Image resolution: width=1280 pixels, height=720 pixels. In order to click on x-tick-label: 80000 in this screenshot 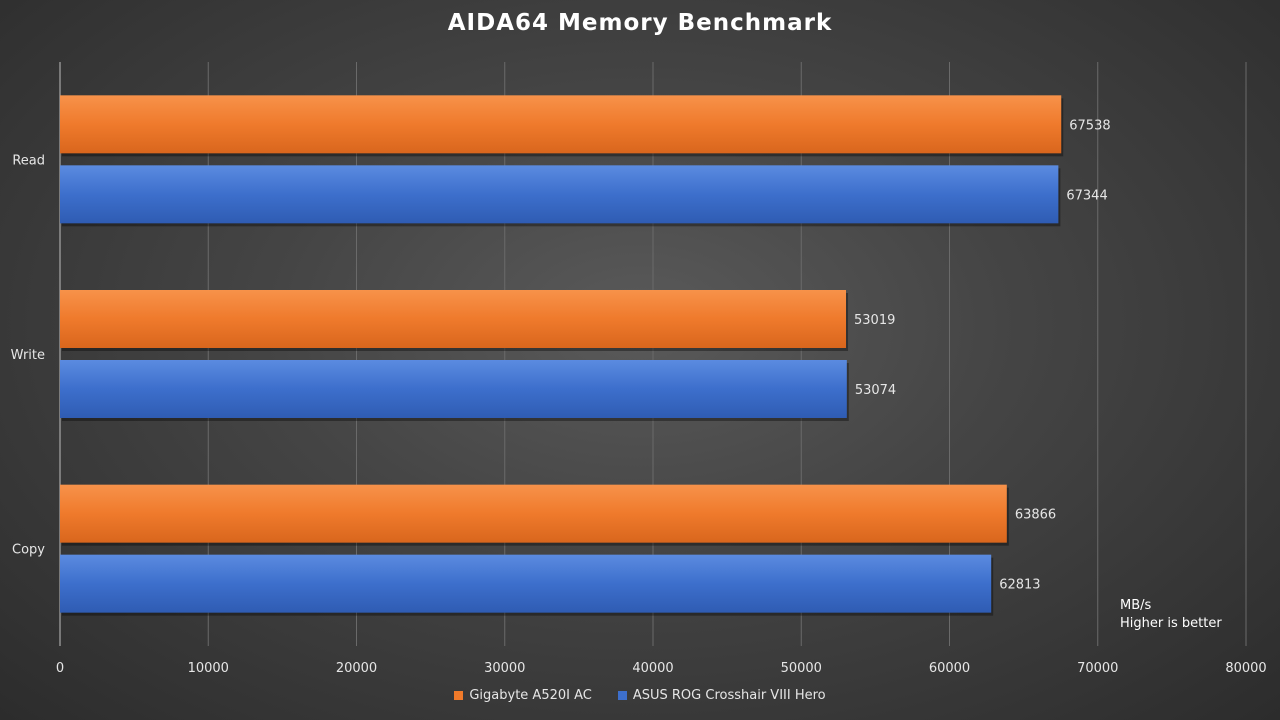, I will do `click(1245, 668)`.